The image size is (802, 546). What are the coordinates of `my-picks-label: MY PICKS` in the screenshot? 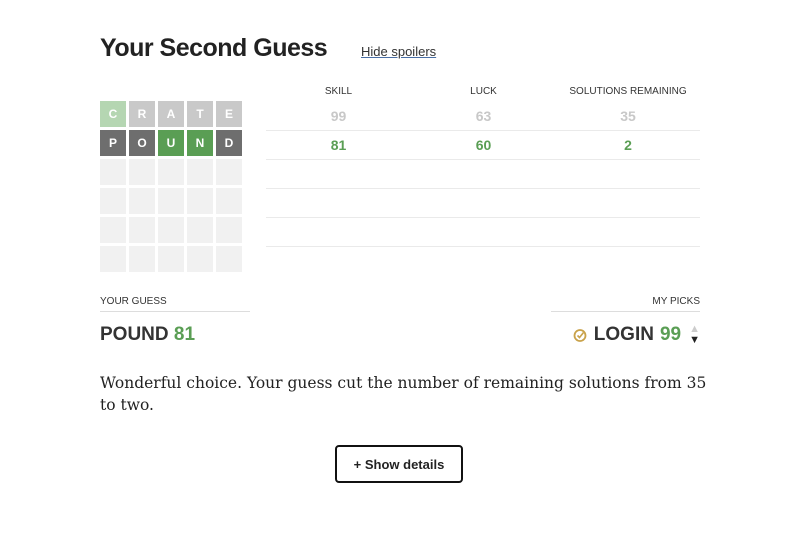 It's located at (625, 304).